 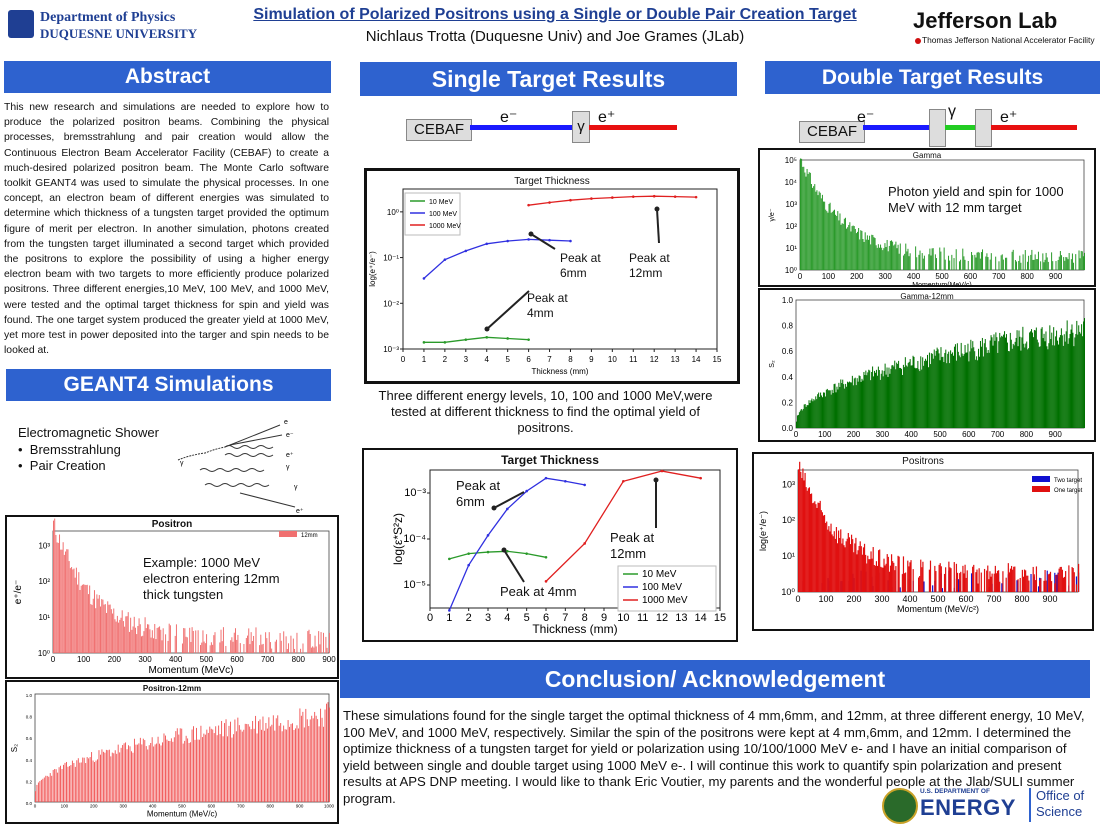 I want to click on x-tick-label: 1, so click(x=424, y=359).